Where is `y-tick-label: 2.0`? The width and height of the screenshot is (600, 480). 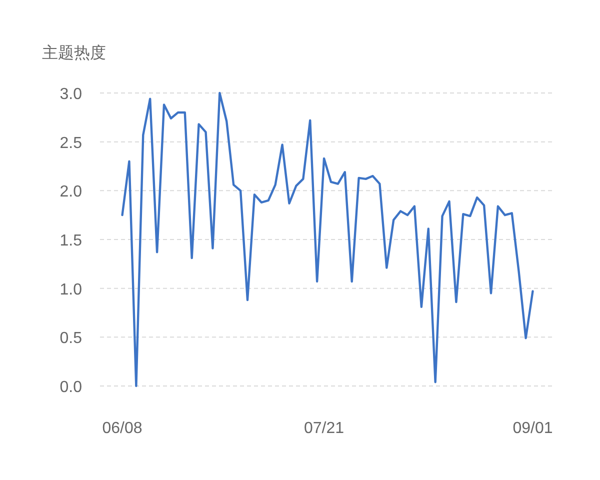 y-tick-label: 2.0 is located at coordinates (71, 192).